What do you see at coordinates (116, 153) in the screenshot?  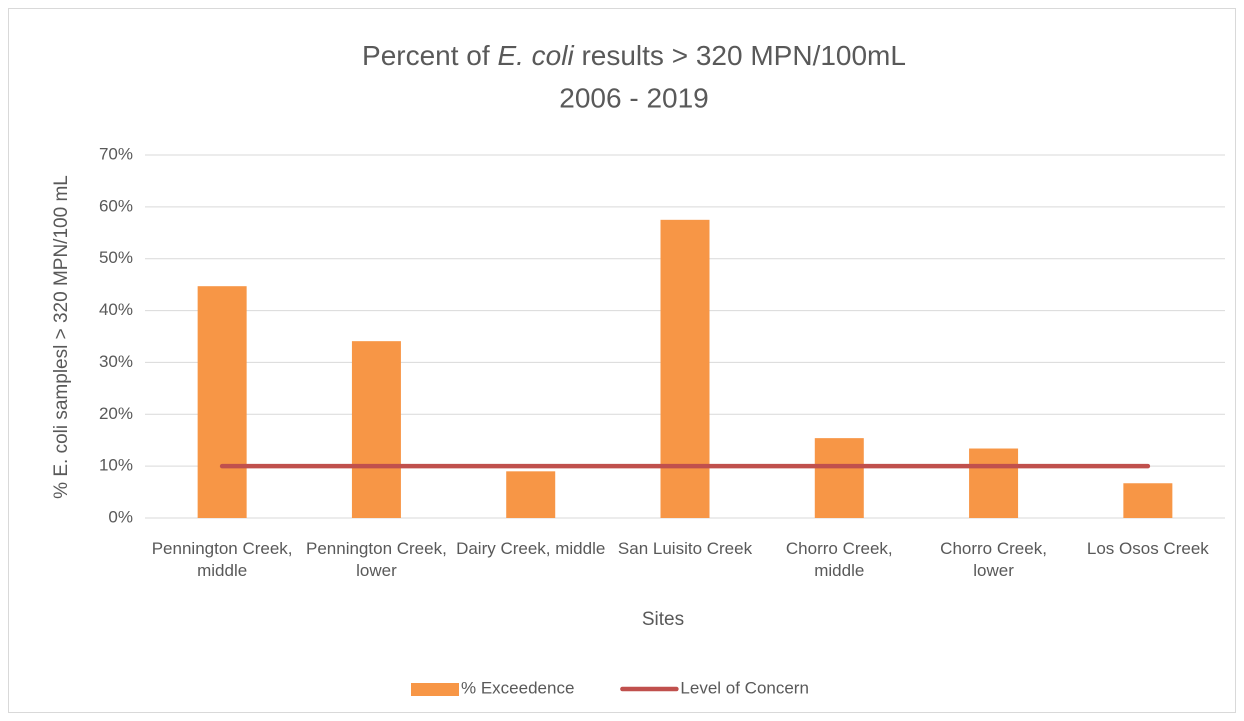 I see `y-tick-label: 70%` at bounding box center [116, 153].